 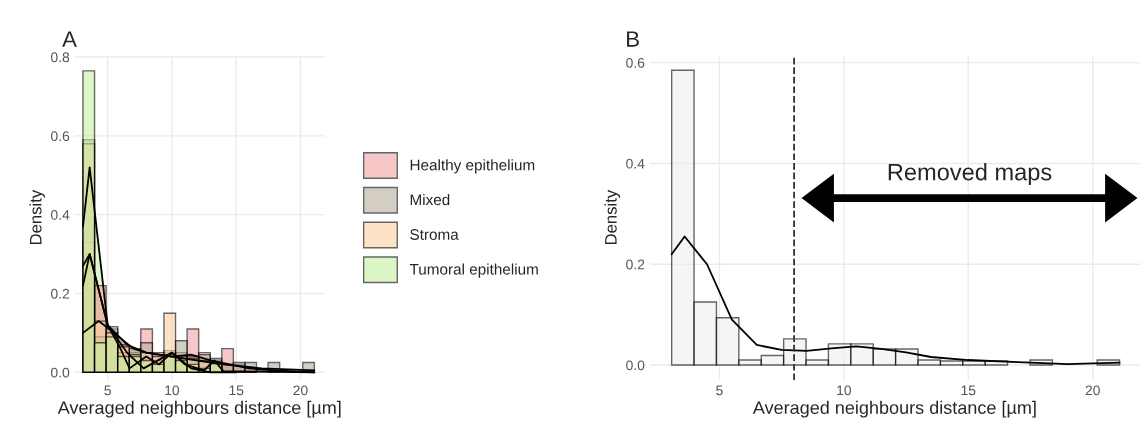 I want to click on chart-title: A, so click(x=69, y=39).